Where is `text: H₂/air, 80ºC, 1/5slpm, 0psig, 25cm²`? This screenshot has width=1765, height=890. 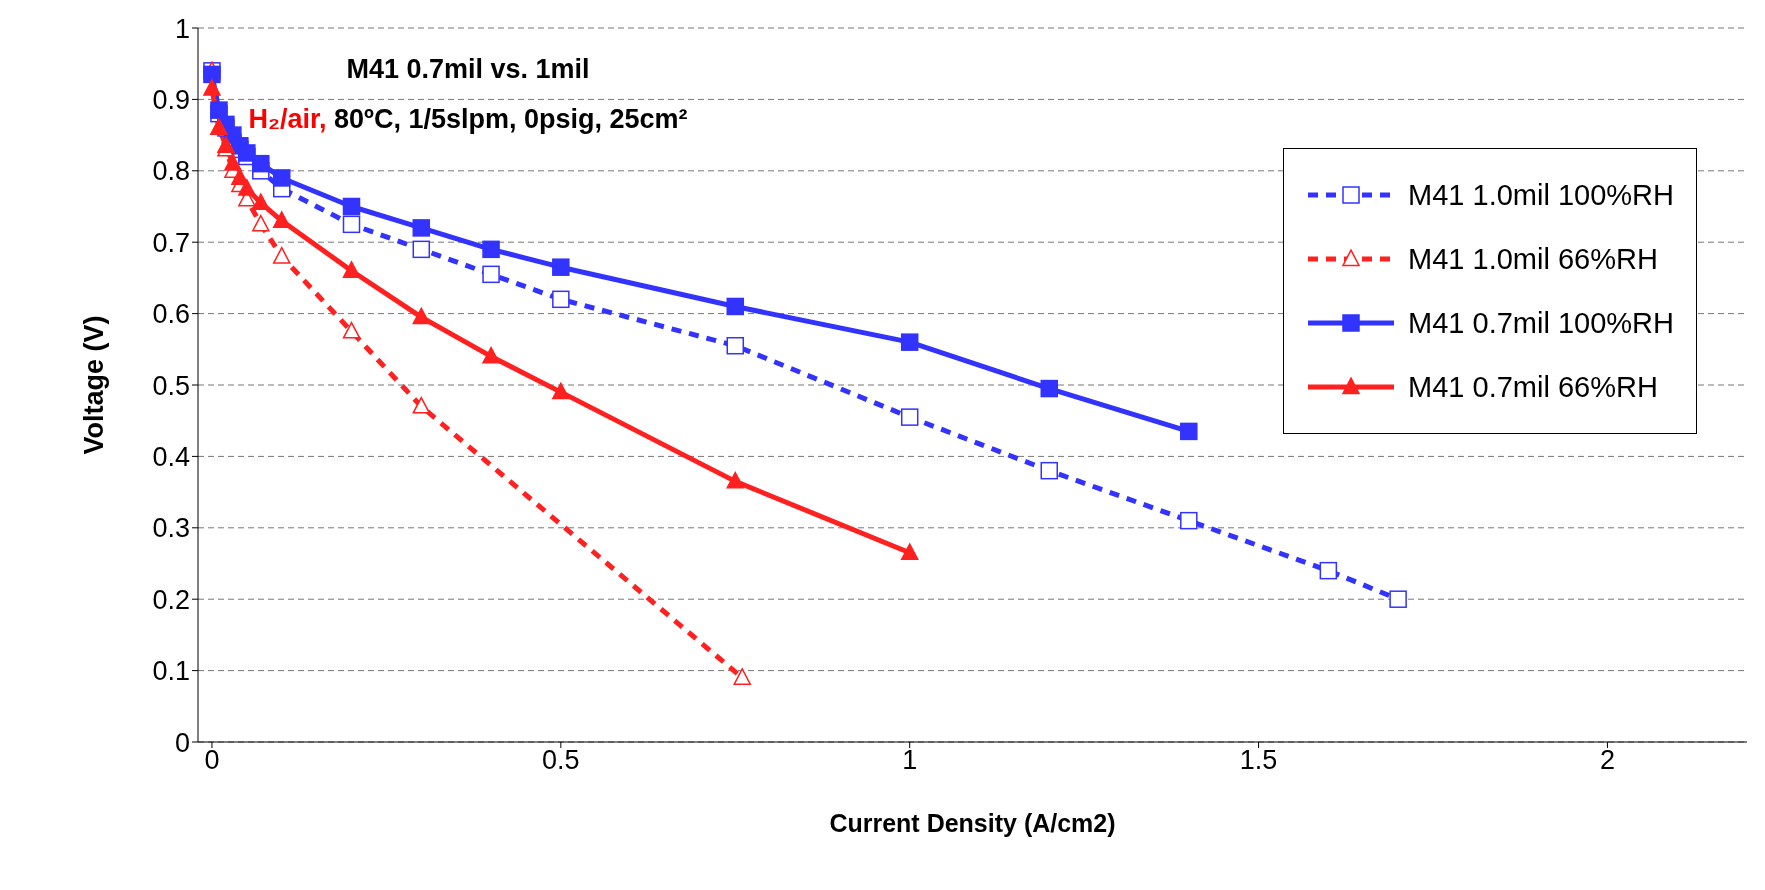 text: H₂/air, 80ºC, 1/5slpm, 0psig, 25cm² is located at coordinates (468, 119).